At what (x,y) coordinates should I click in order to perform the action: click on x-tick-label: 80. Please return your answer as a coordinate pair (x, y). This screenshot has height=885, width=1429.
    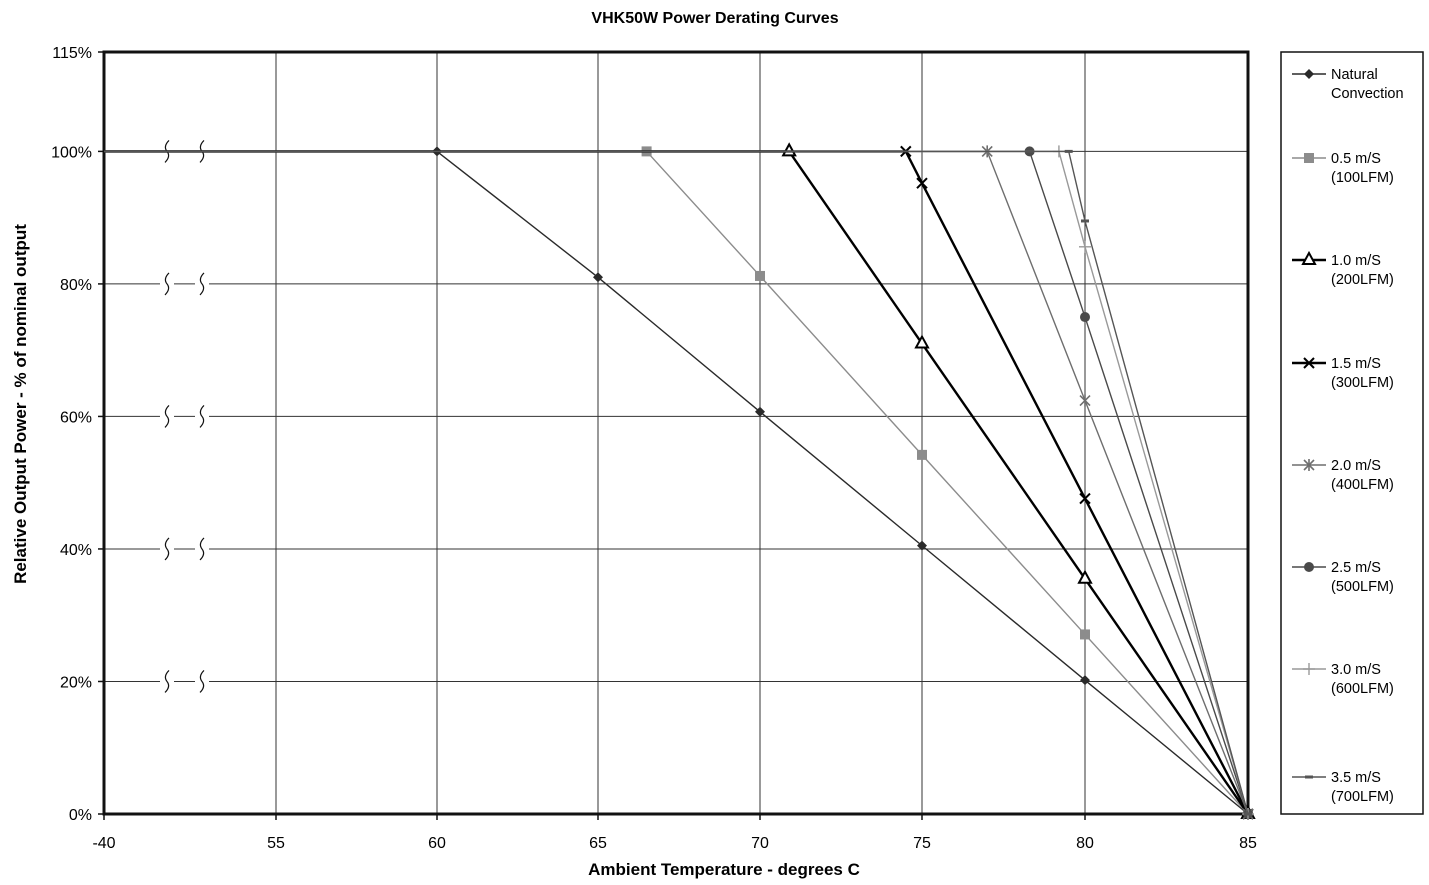
    Looking at the image, I should click on (1085, 843).